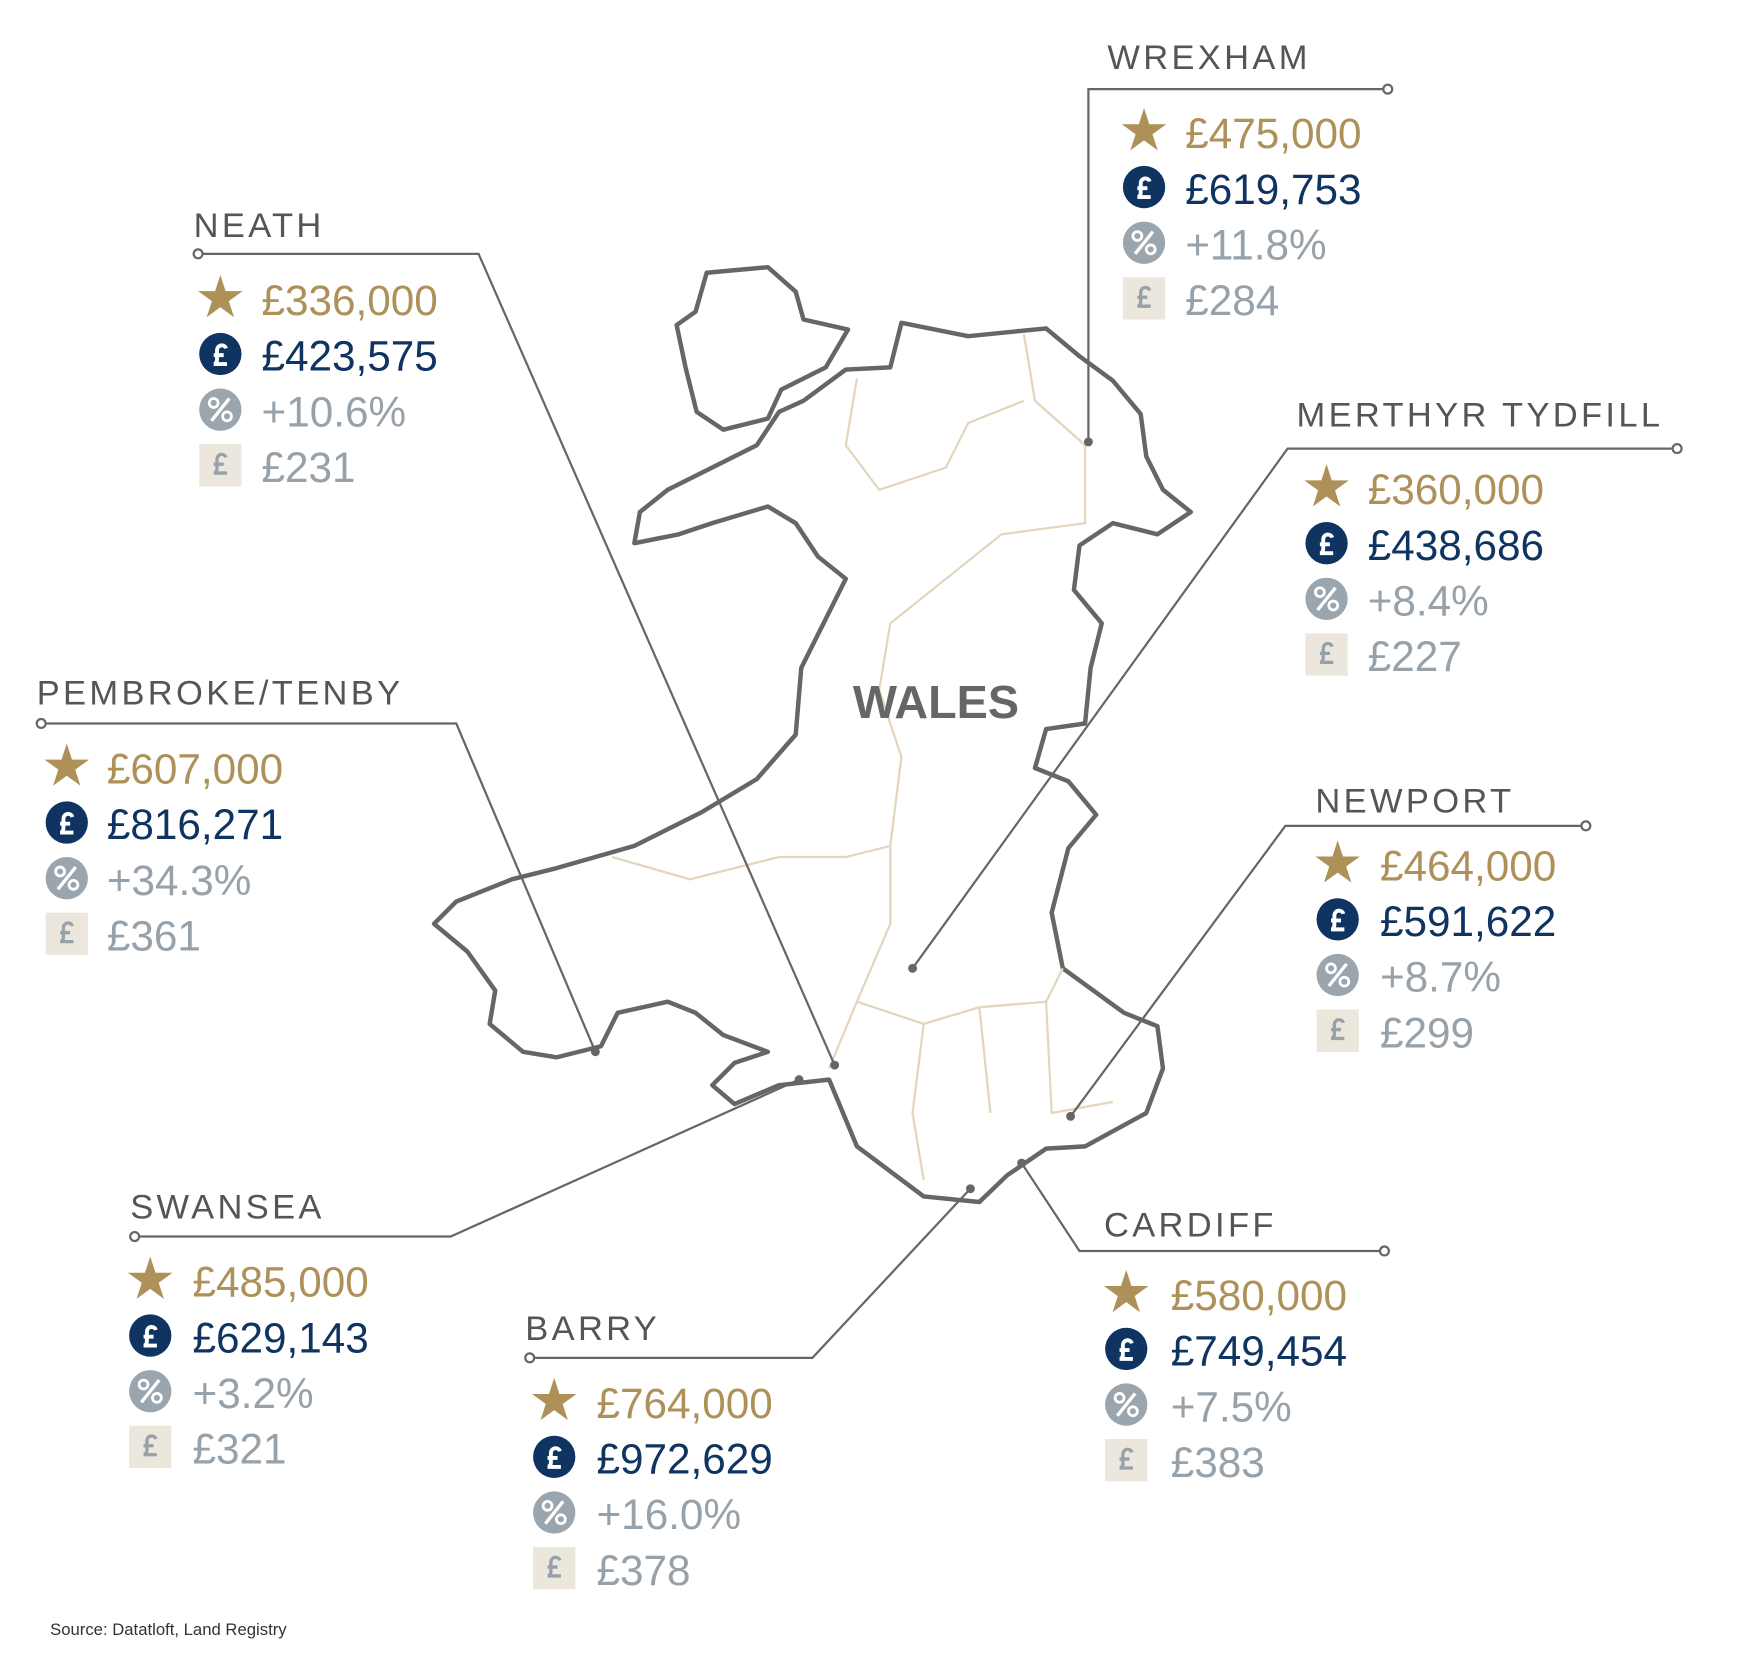 This screenshot has width=1745, height=1674. I want to click on stat-value: £619,753, so click(1273, 189).